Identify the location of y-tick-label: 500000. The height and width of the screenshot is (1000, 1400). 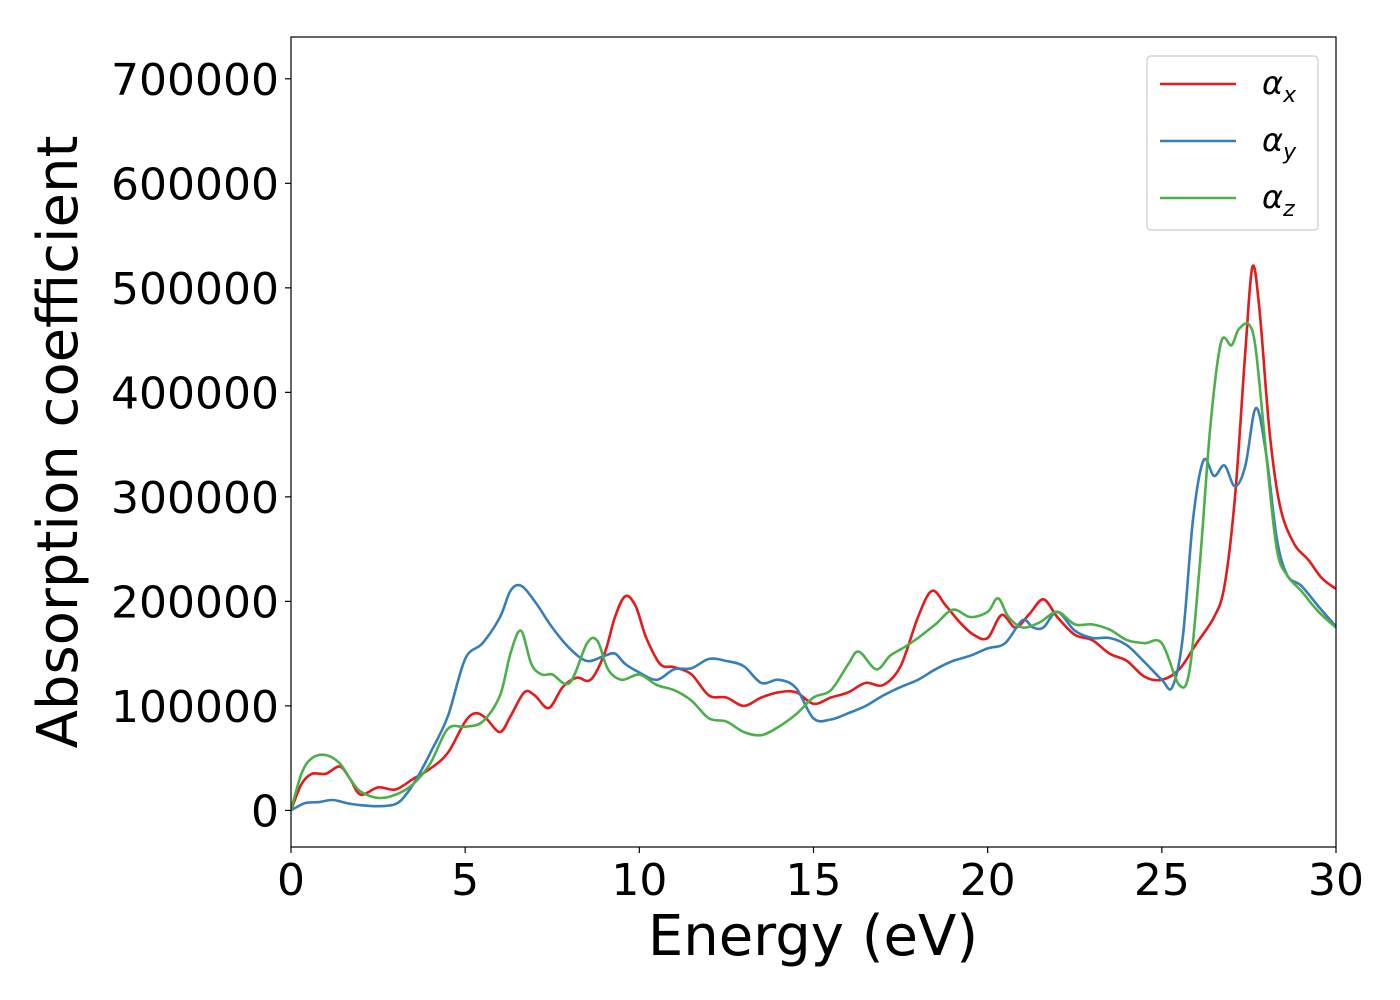
(195, 289).